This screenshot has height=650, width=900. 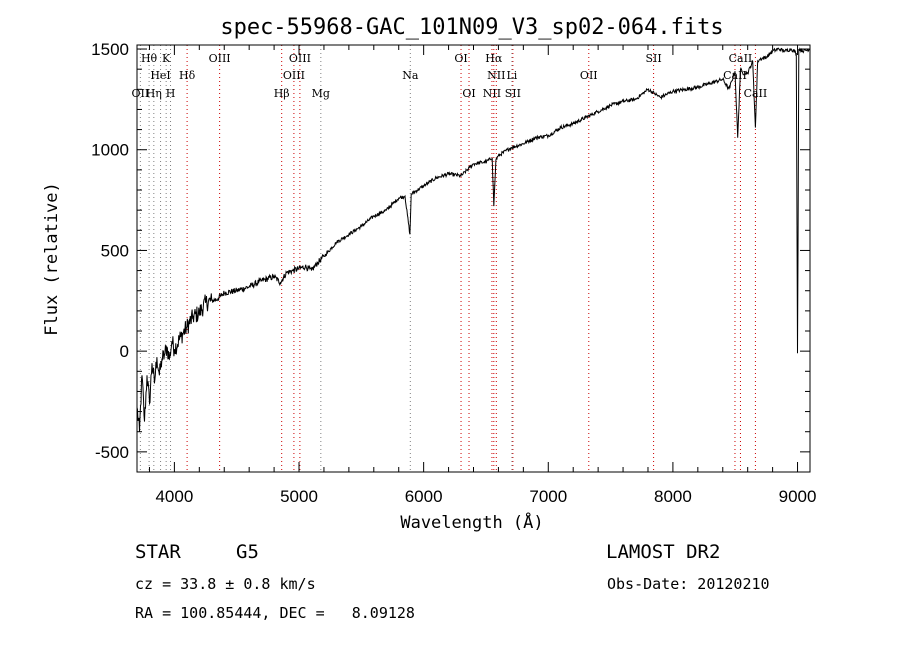 What do you see at coordinates (158, 552) in the screenshot?
I see `object-class: STAR` at bounding box center [158, 552].